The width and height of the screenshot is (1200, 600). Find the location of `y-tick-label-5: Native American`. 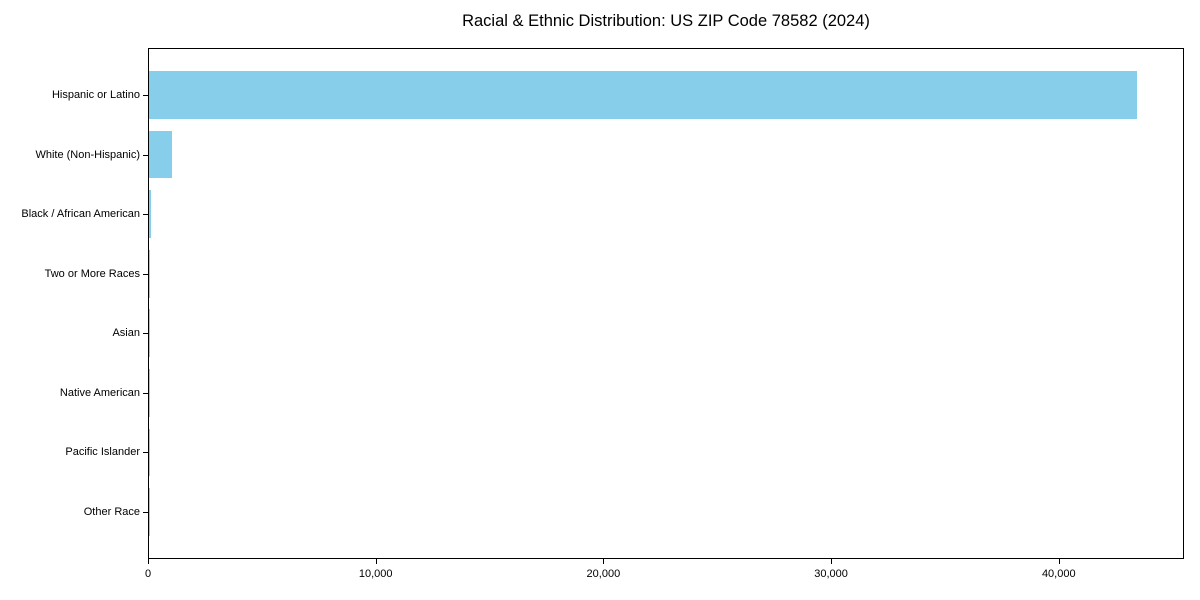

y-tick-label-5: Native American is located at coordinates (99, 392).